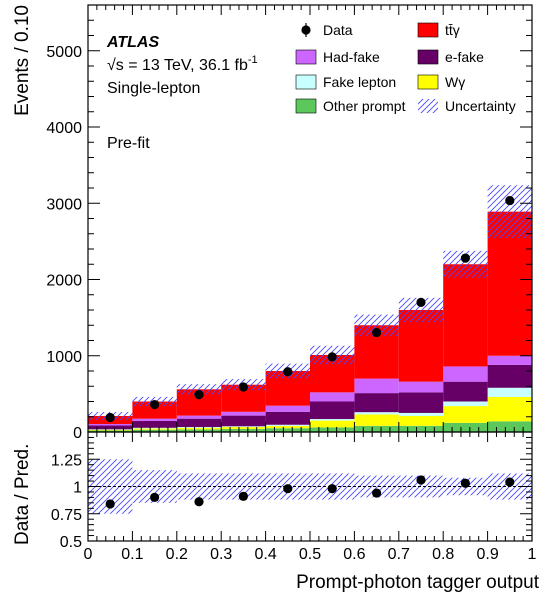 The image size is (540, 596). Describe the element at coordinates (455, 82) in the screenshot. I see `legend-label-5: Wγ` at that location.